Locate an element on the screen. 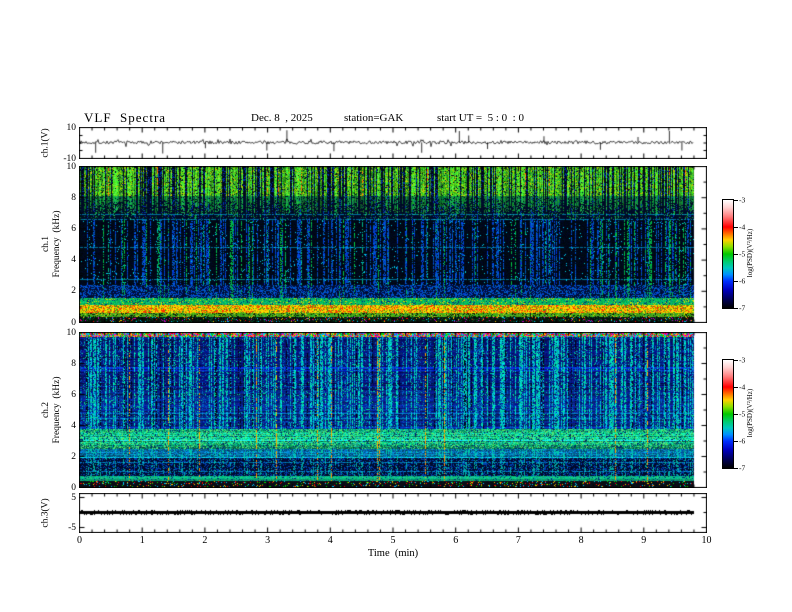 The height and width of the screenshot is (612, 792). ch1-frequency-axis-label-line1: ch.1 is located at coordinates (46, 244).